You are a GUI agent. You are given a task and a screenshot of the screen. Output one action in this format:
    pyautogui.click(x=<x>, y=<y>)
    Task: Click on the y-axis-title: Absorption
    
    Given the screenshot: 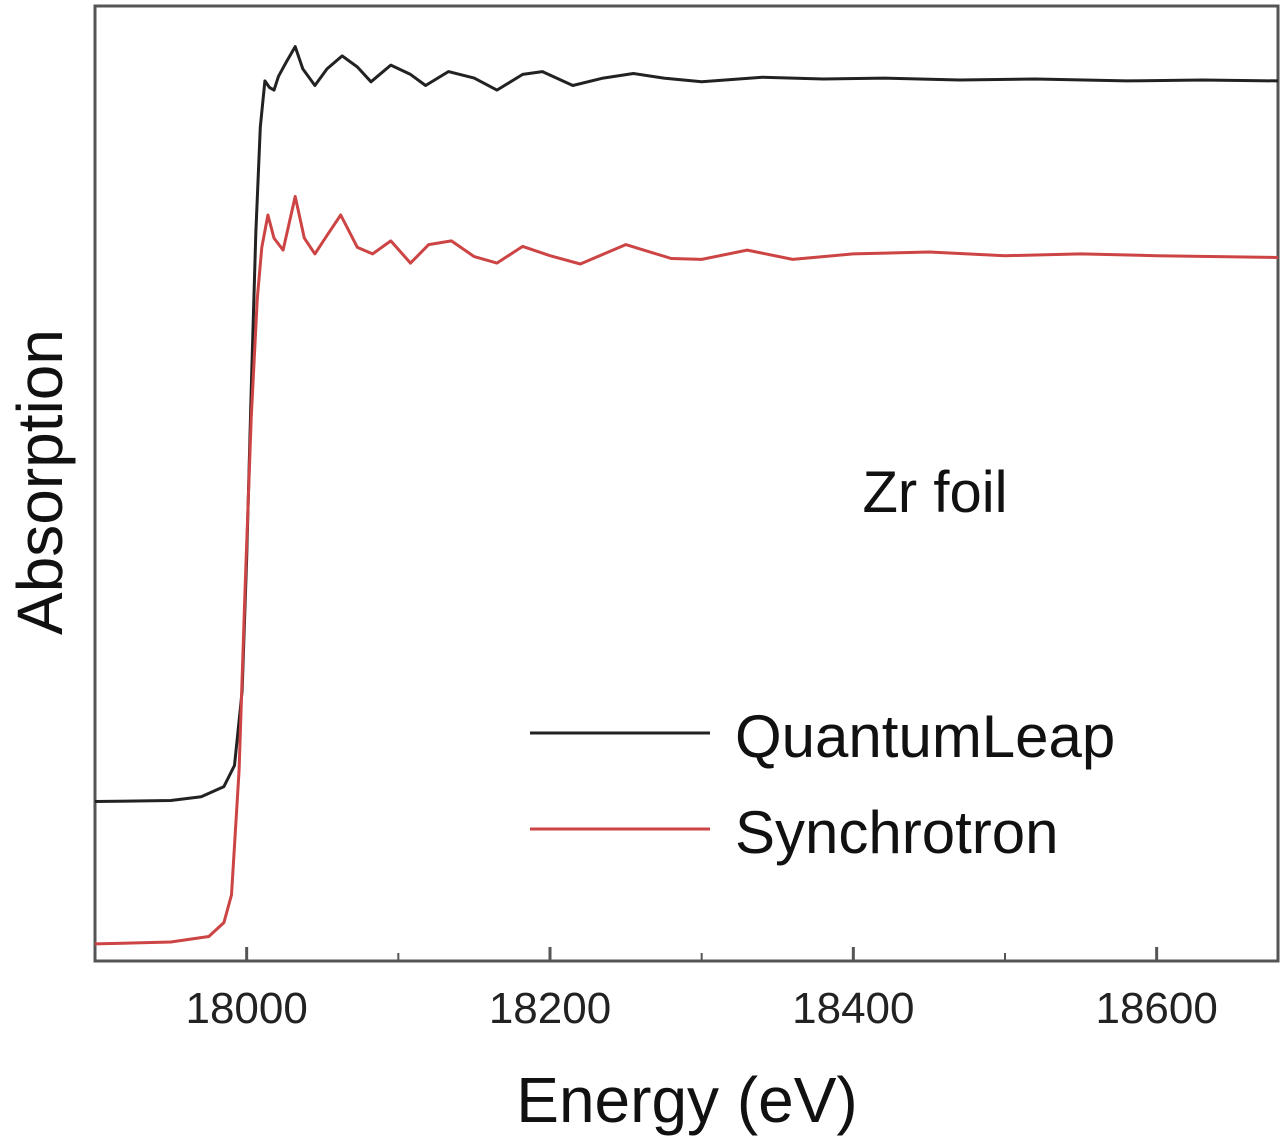 What is the action you would take?
    pyautogui.click(x=40, y=482)
    